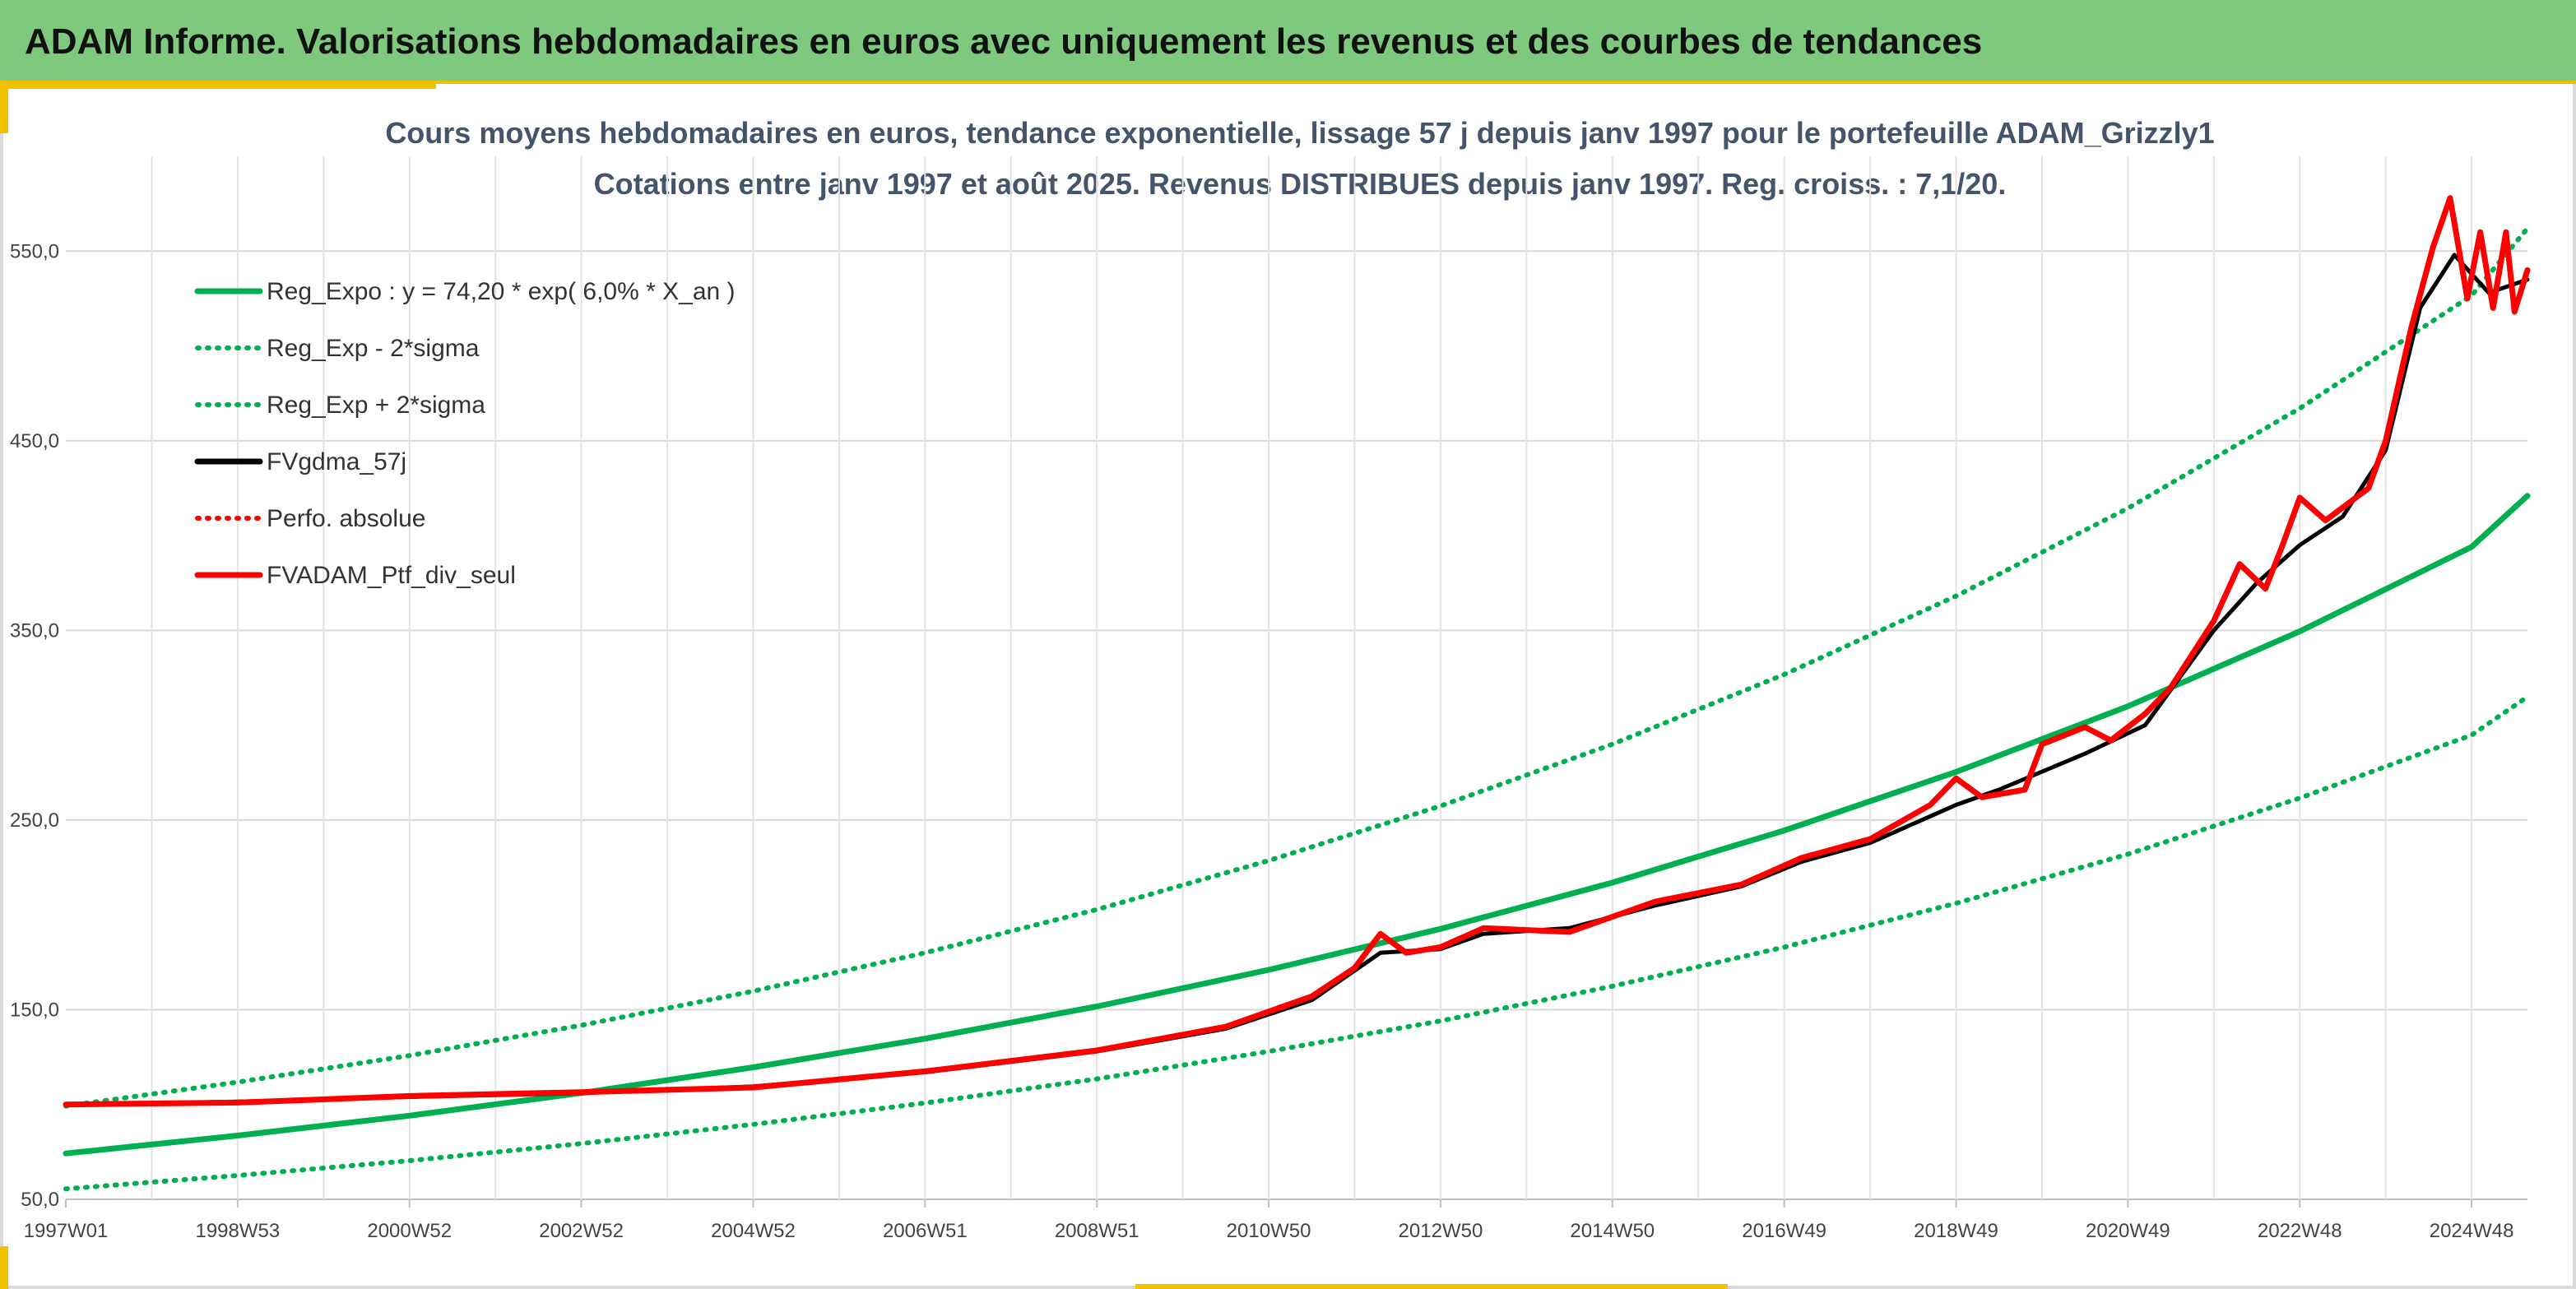  I want to click on x-tick-label: 2024W48, so click(2472, 1231).